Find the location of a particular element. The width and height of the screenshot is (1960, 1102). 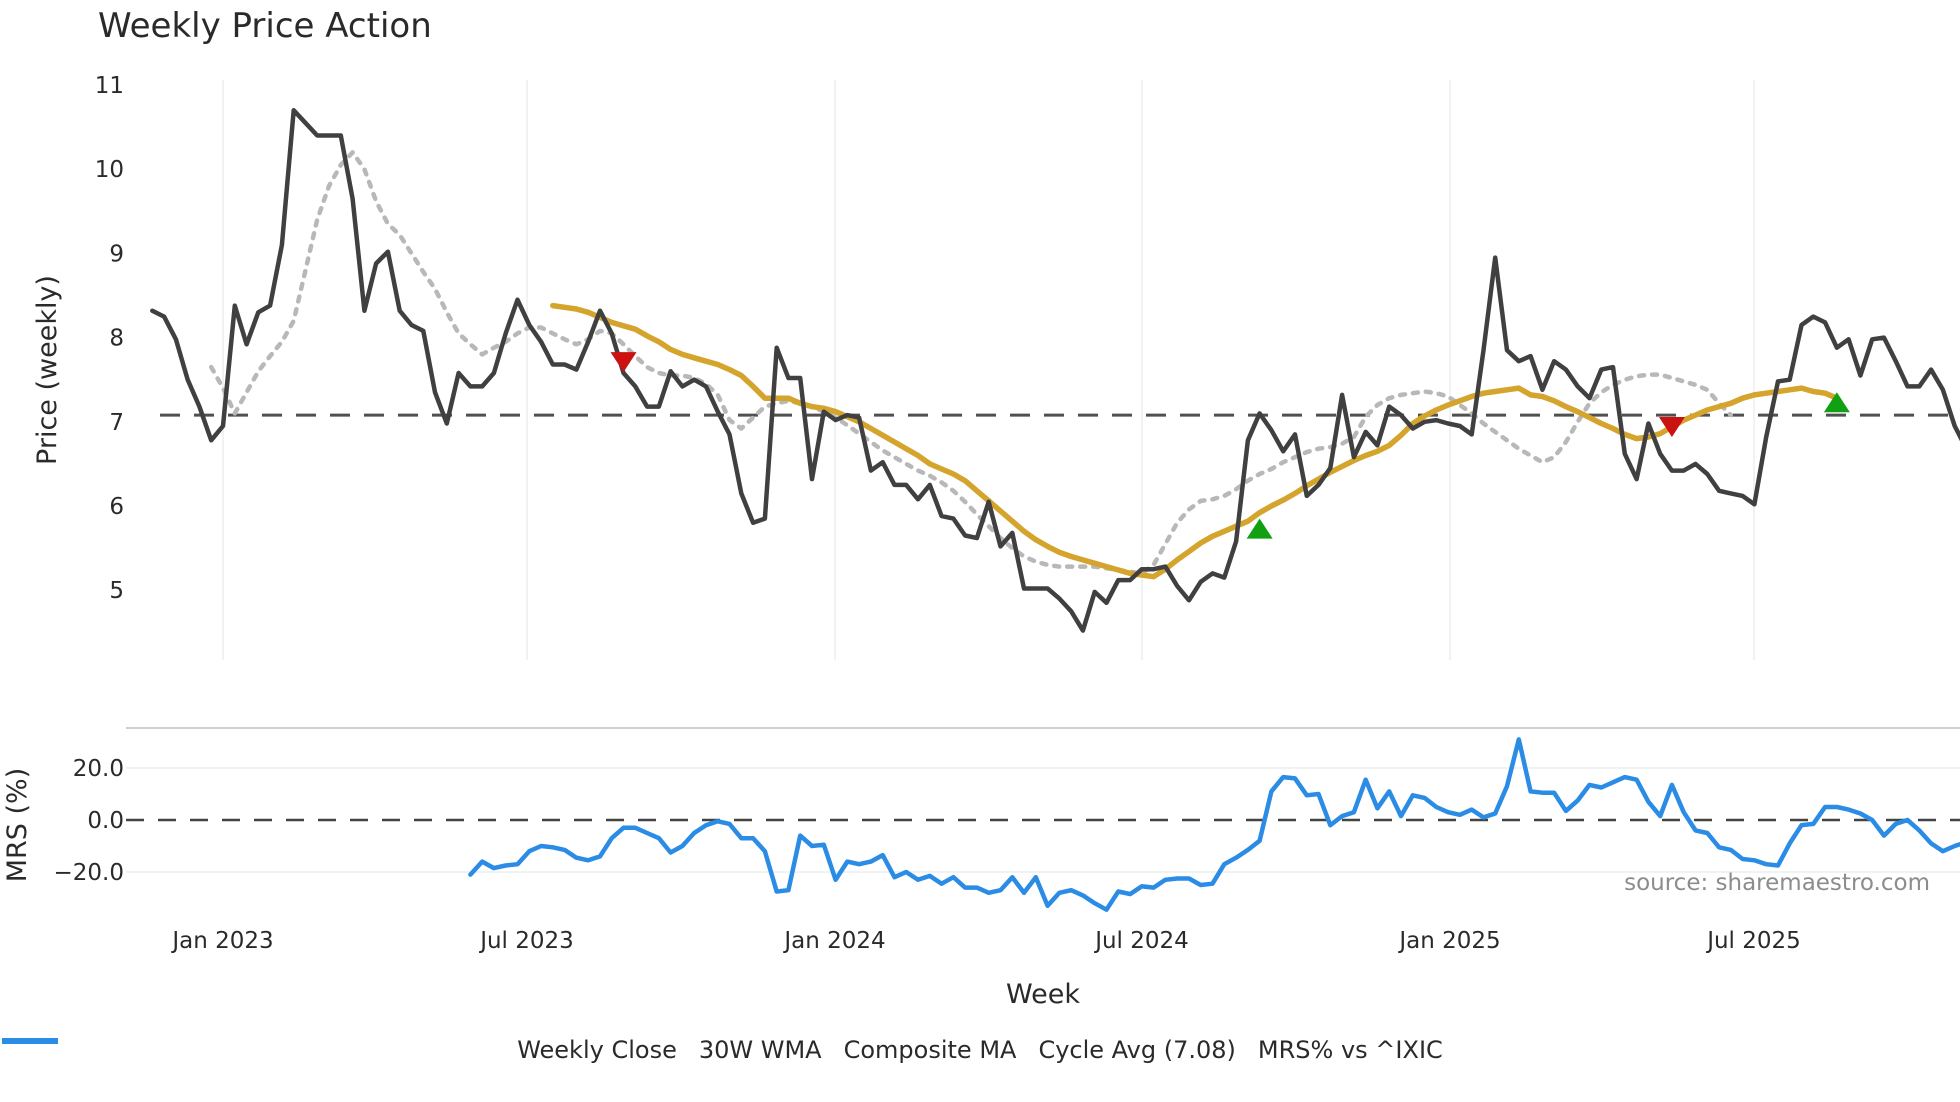

legend-item: Weekly Close is located at coordinates (339, 1050).